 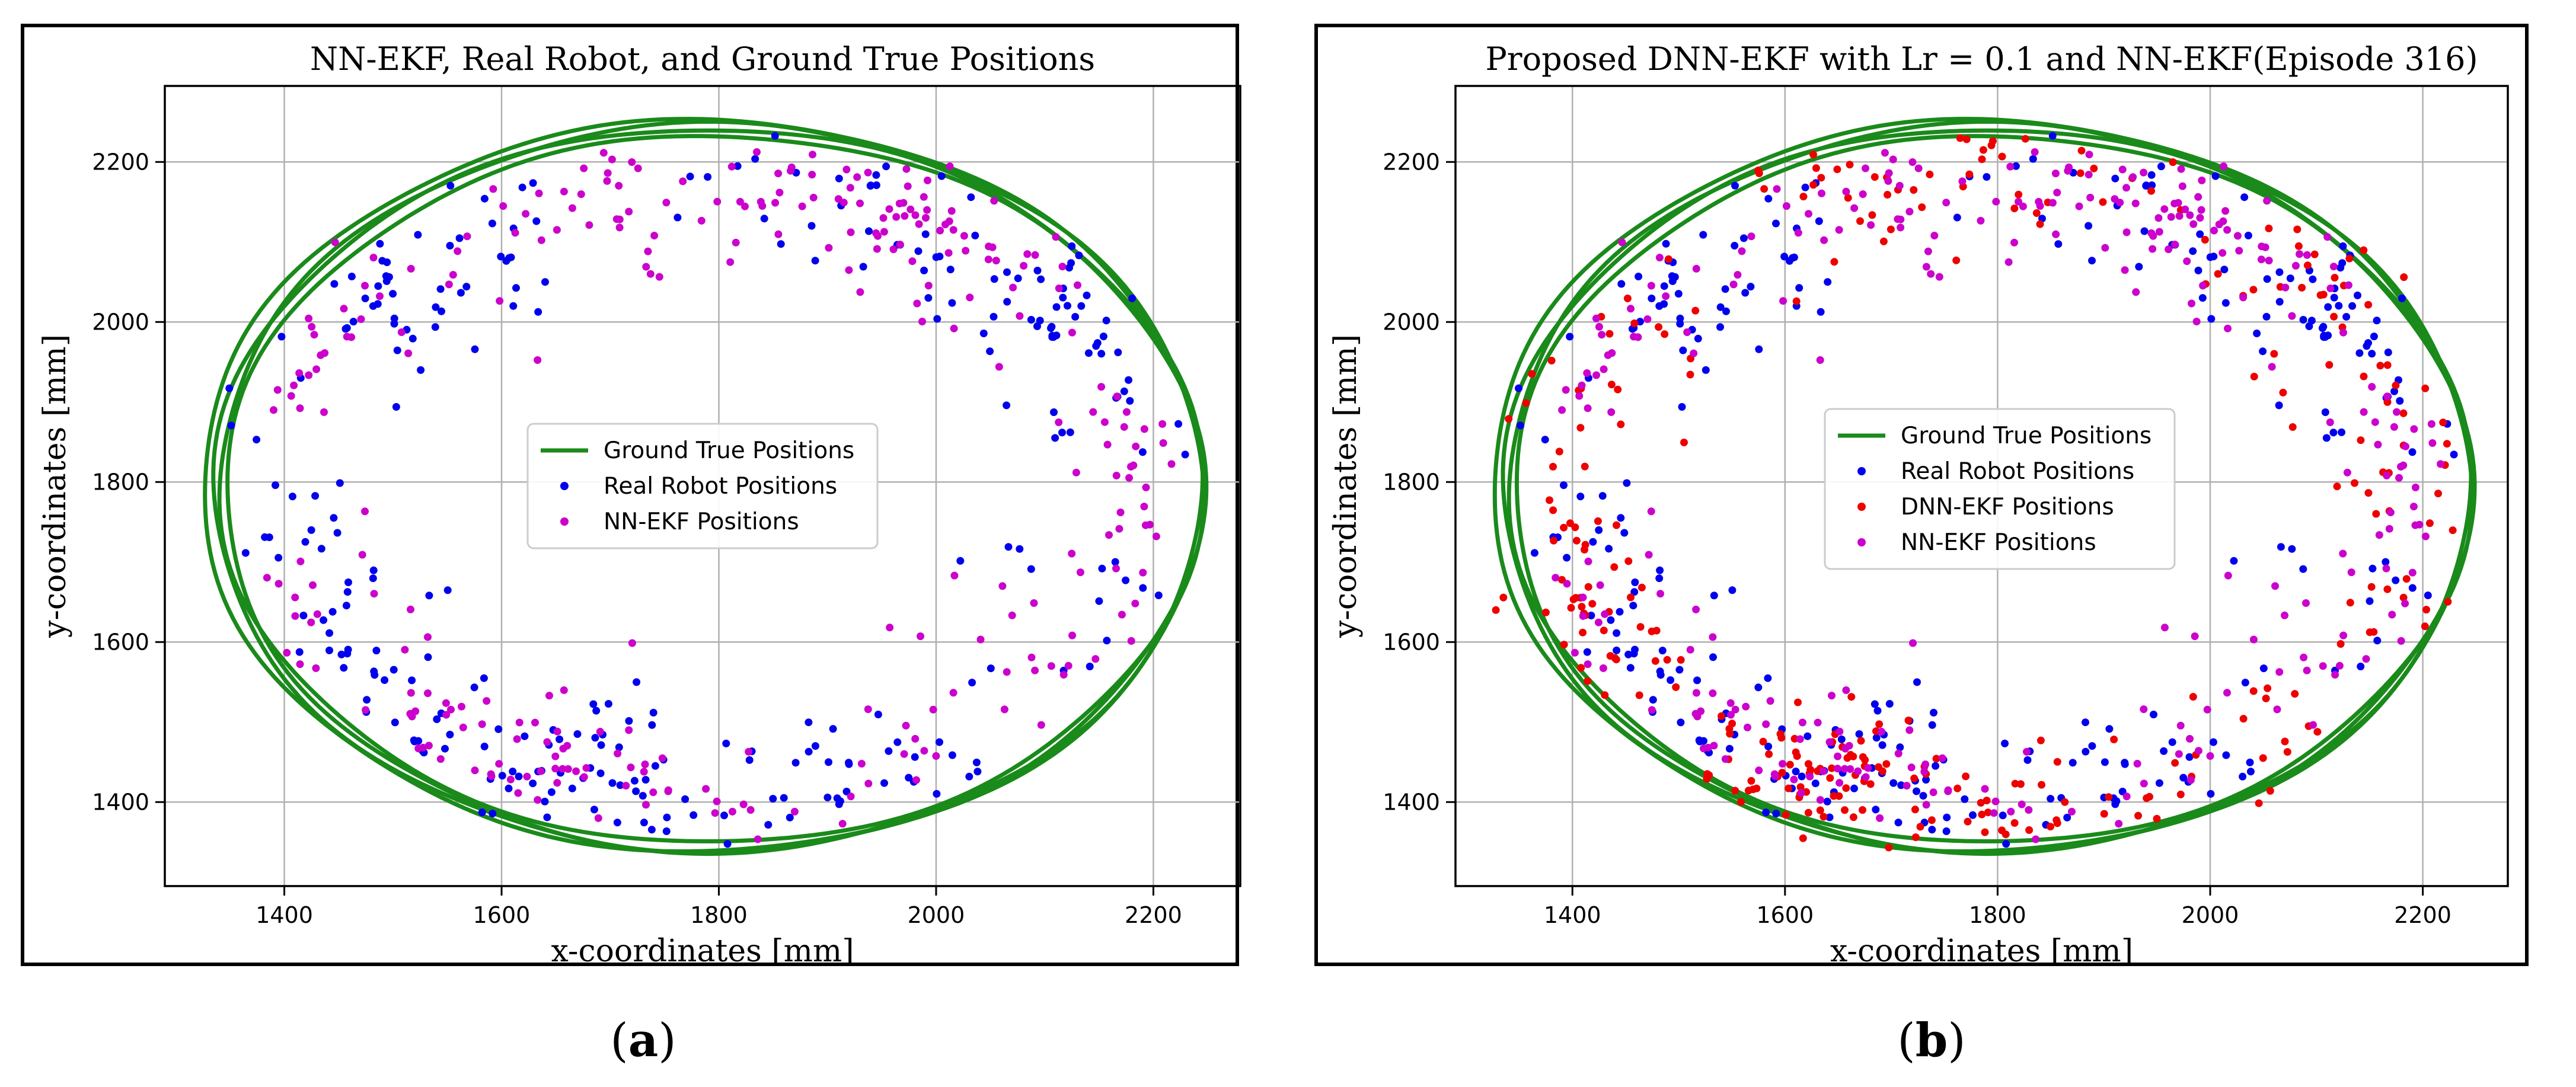 I want to click on panel-label-b: (b), so click(x=1931, y=1040).